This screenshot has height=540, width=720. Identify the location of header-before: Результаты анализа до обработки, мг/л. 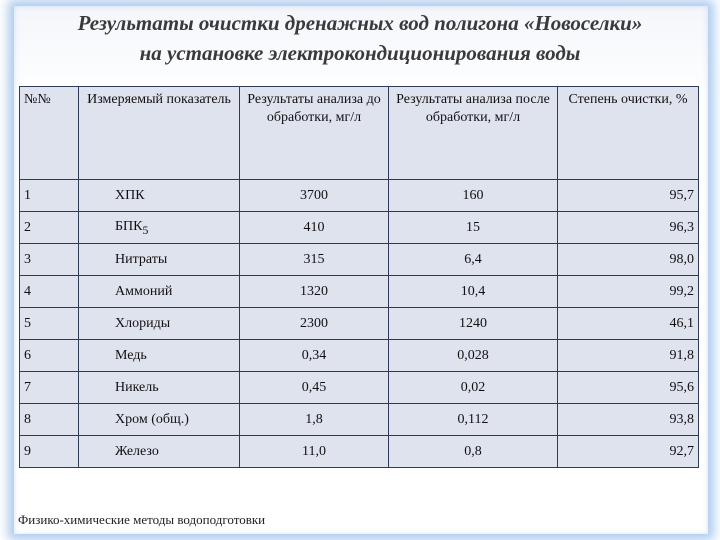
(314, 133).